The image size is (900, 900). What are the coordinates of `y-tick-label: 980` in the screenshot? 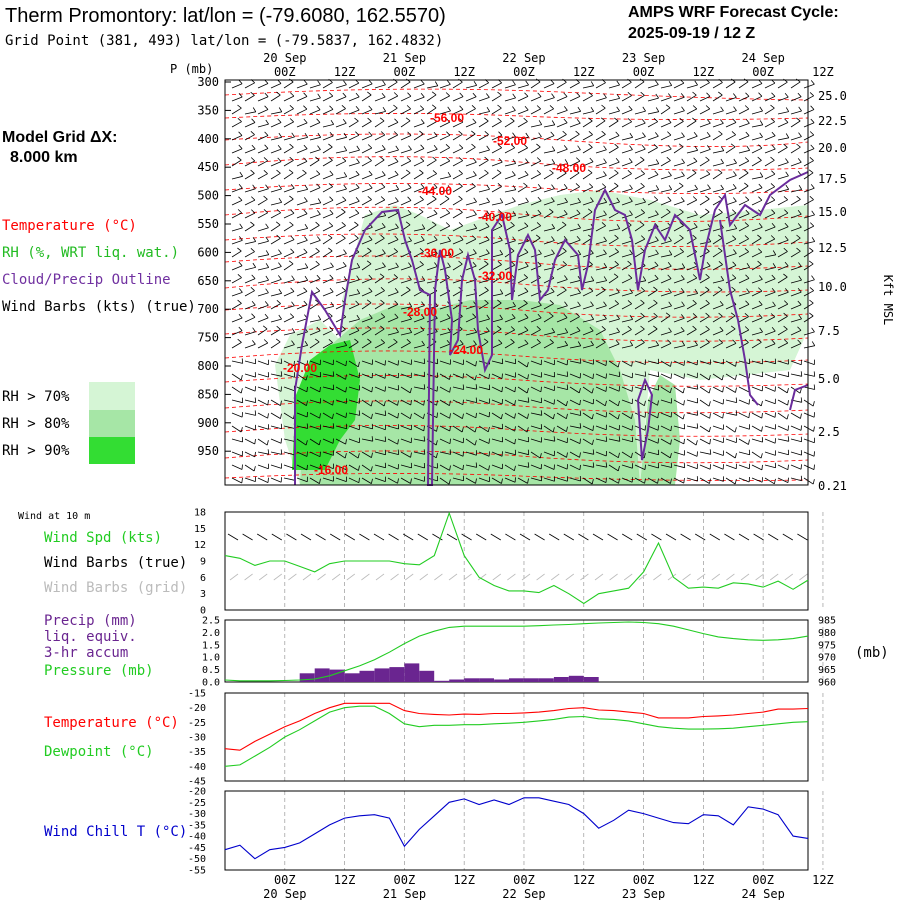 It's located at (827, 633).